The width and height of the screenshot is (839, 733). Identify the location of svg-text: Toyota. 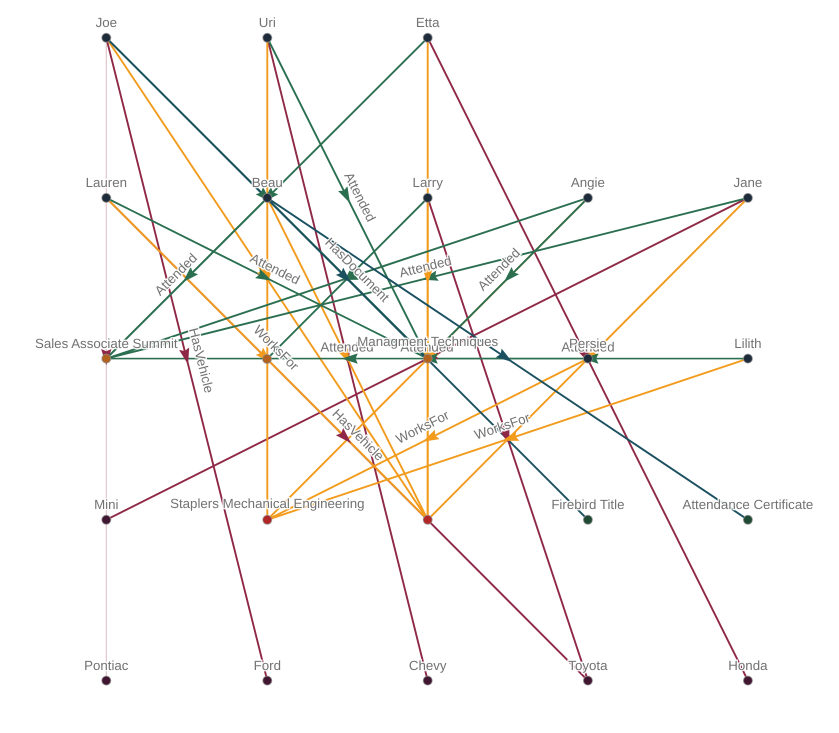
(588, 665).